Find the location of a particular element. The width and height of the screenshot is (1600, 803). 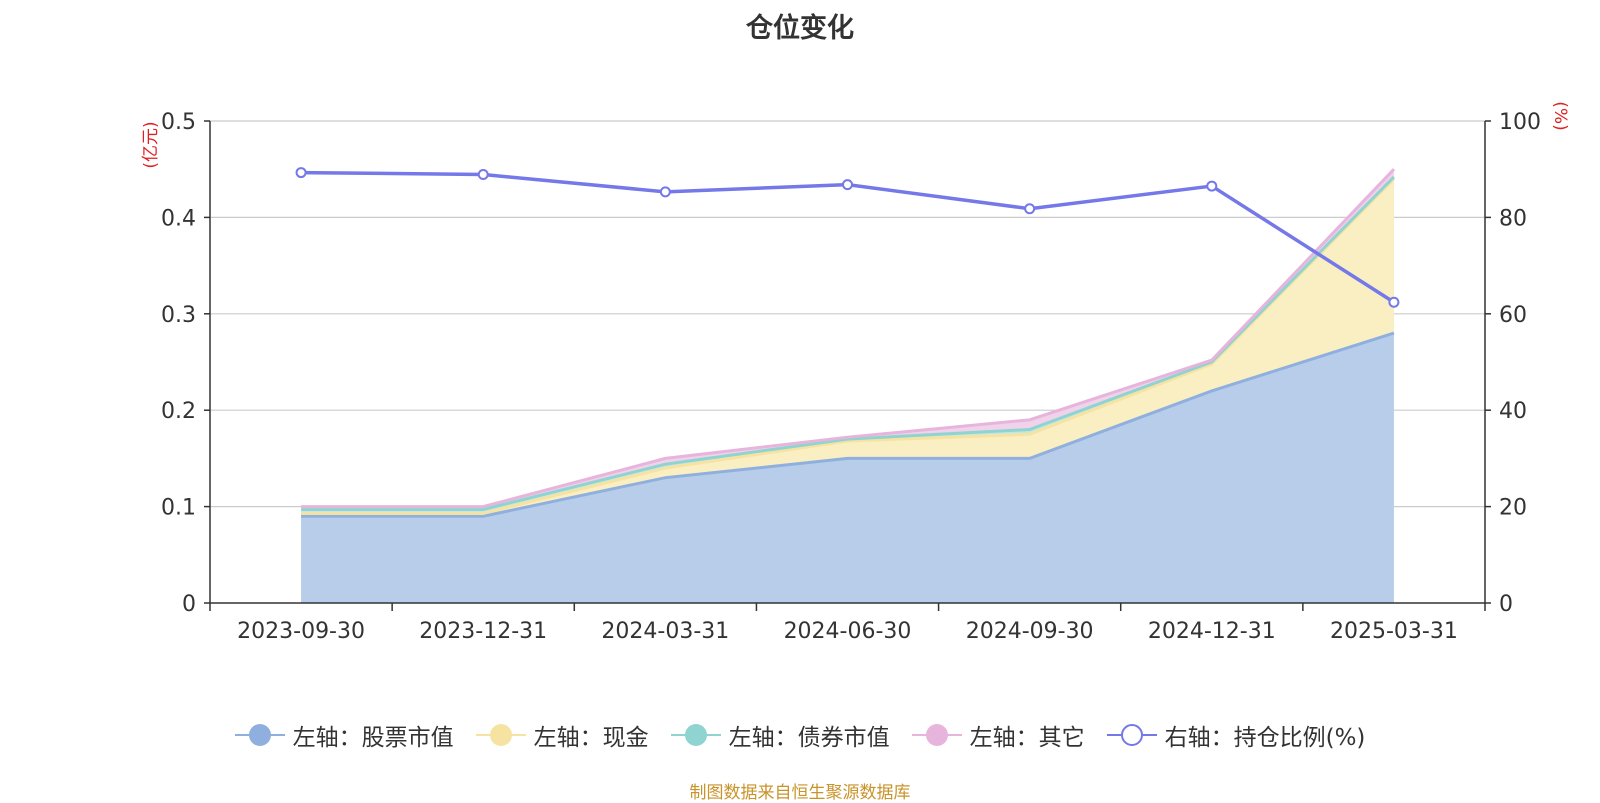

right-axis-tick-label: 20 is located at coordinates (1513, 508).